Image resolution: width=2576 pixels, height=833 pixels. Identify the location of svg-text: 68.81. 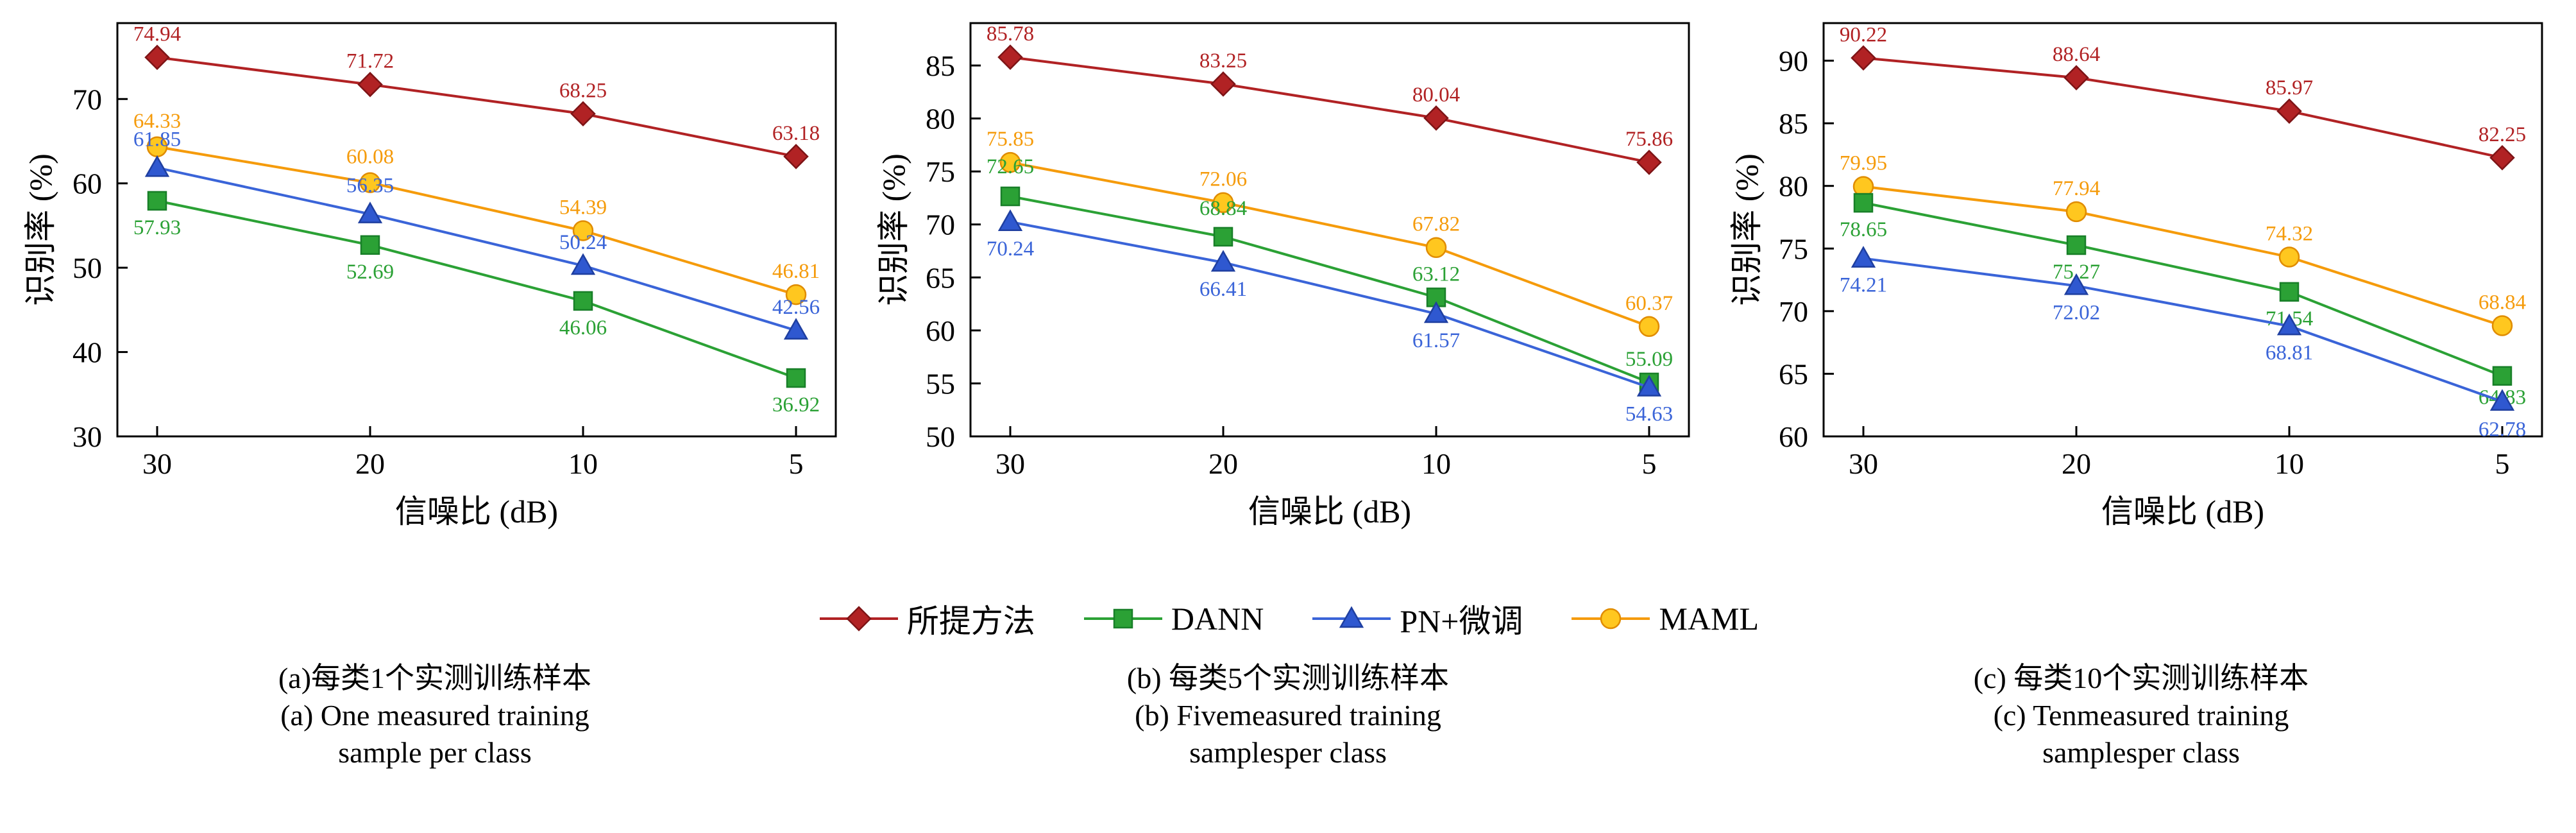
(2289, 353).